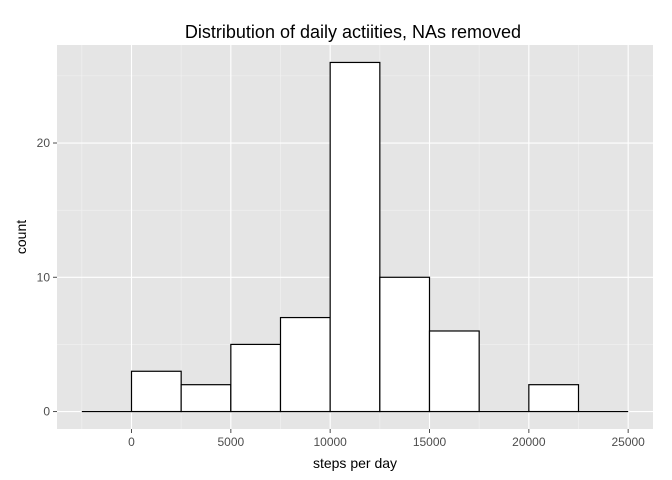  I want to click on x-tick-label: 15000, so click(430, 442).